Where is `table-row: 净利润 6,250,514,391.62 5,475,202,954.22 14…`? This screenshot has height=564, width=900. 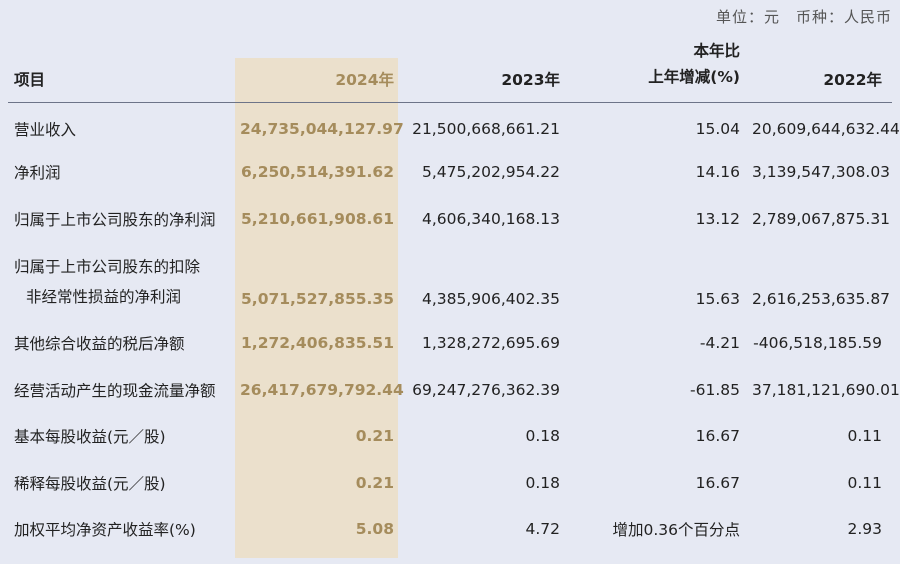
table-row: 净利润 6,250,514,391.62 5,475,202,954.22 14… is located at coordinates (450, 172).